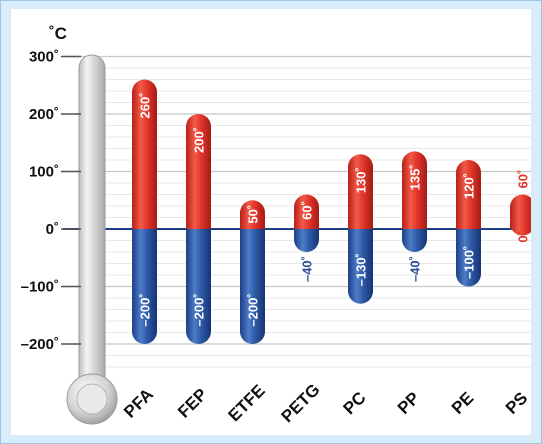  Describe the element at coordinates (469, 262) in the screenshot. I see `data-label-low: –100˚` at that location.